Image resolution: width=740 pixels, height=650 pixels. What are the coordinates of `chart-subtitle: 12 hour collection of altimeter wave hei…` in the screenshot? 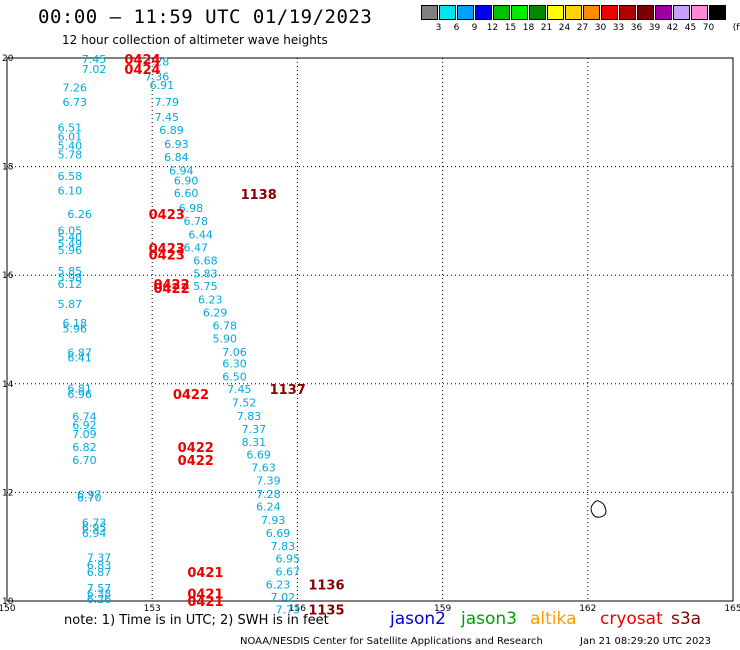 It's located at (195, 40).